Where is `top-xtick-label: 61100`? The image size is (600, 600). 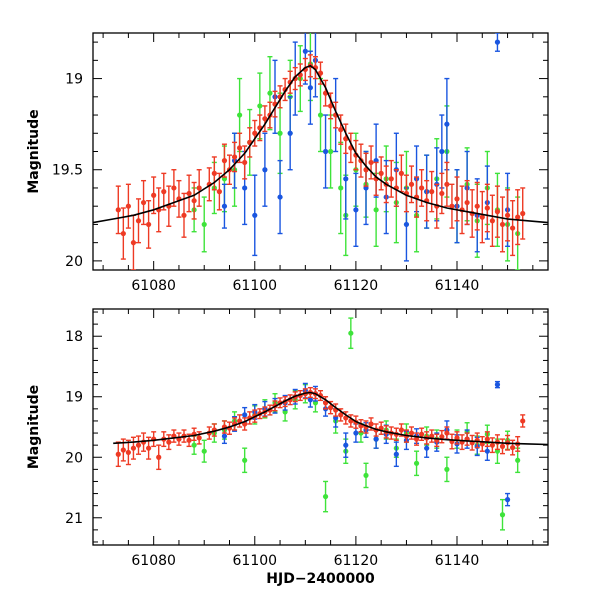 top-xtick-label: 61100 is located at coordinates (255, 286).